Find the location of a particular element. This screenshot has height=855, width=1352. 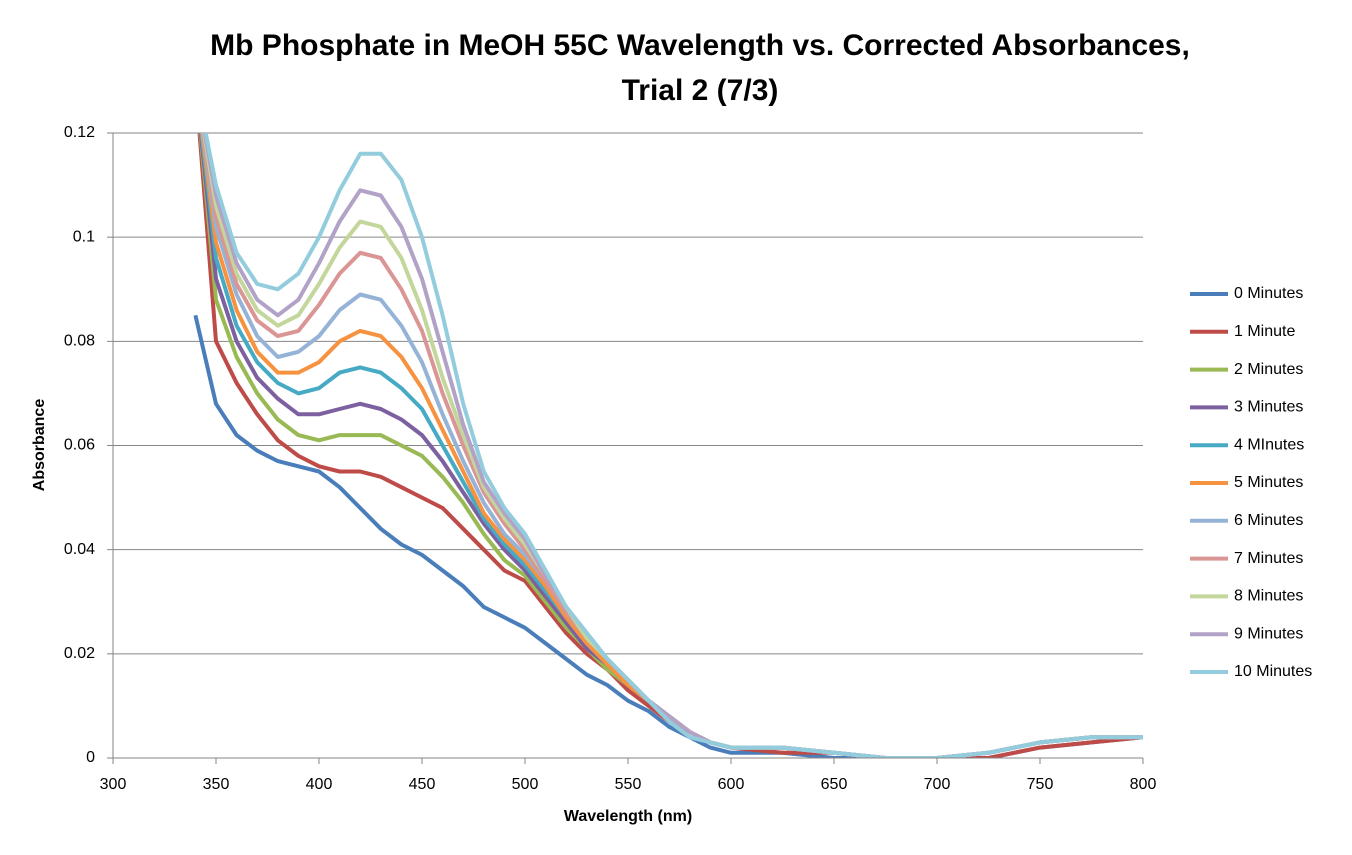

x-tick-label: 600 is located at coordinates (731, 784).